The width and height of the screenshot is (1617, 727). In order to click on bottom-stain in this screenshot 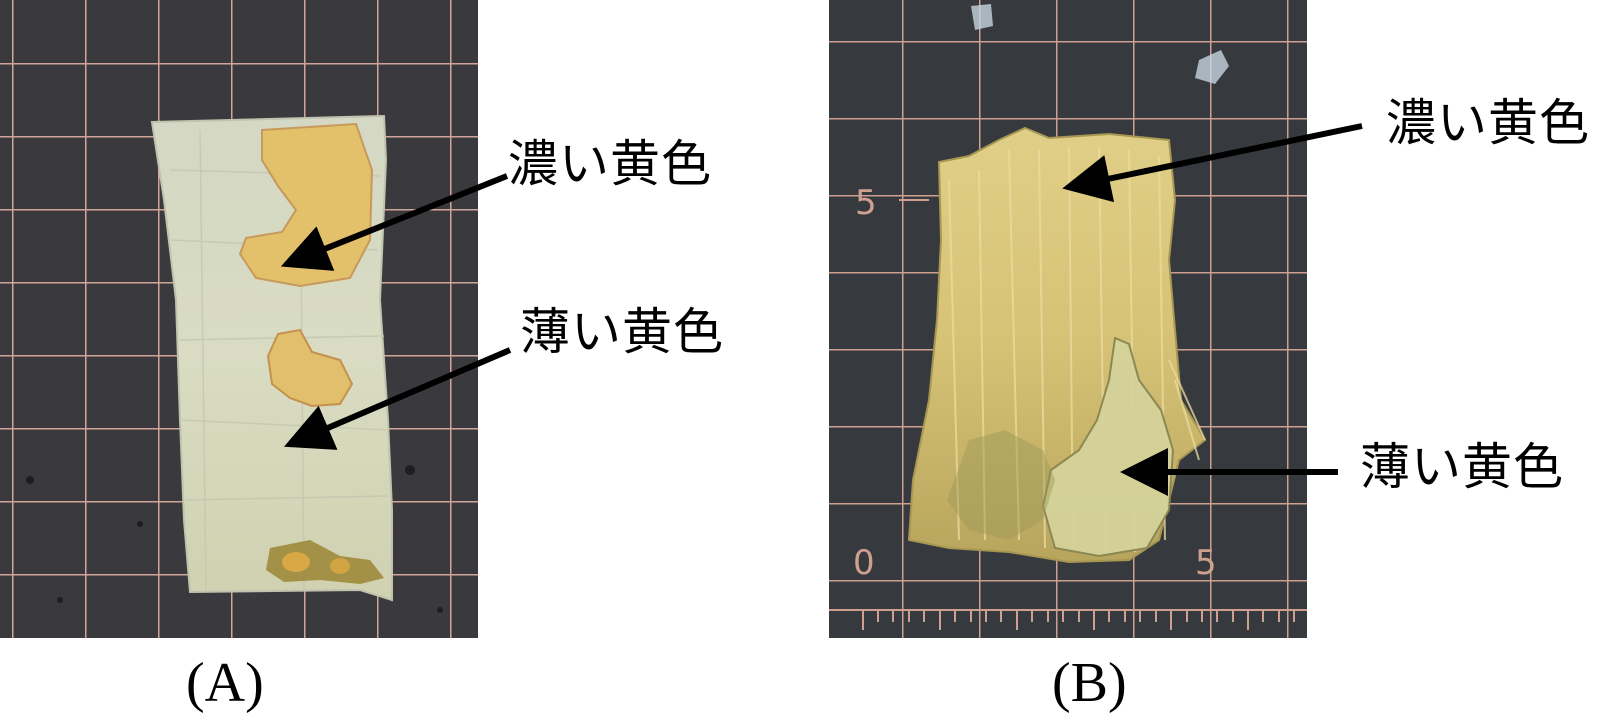, I will do `click(325, 562)`.